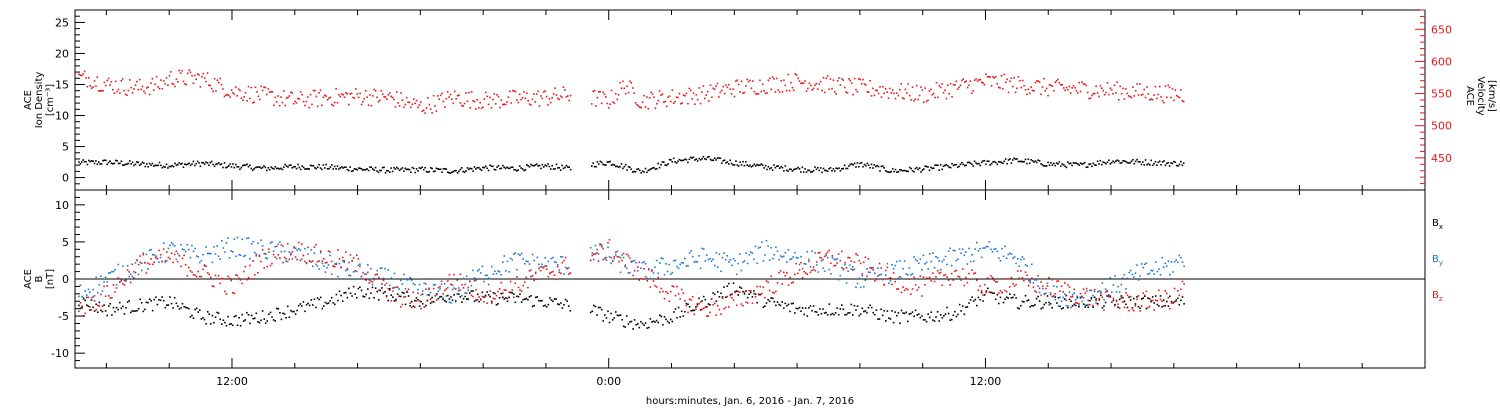 The image size is (1500, 410). I want to click on top-ylabel-line-2: Ion Density, so click(39, 100).